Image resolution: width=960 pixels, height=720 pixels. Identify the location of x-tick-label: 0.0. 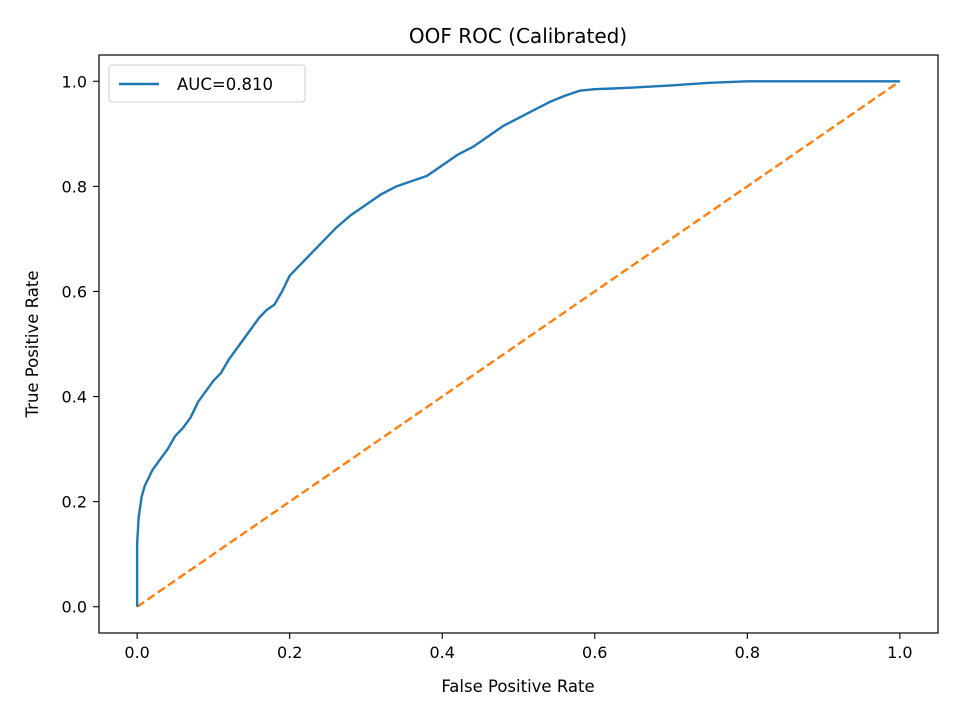
(136, 652).